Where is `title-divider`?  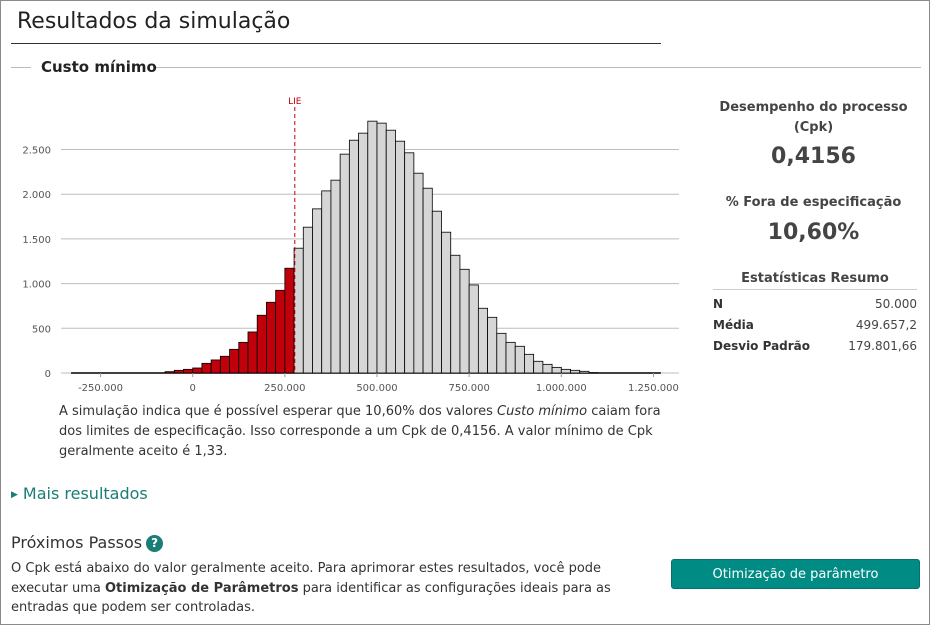
title-divider is located at coordinates (336, 43).